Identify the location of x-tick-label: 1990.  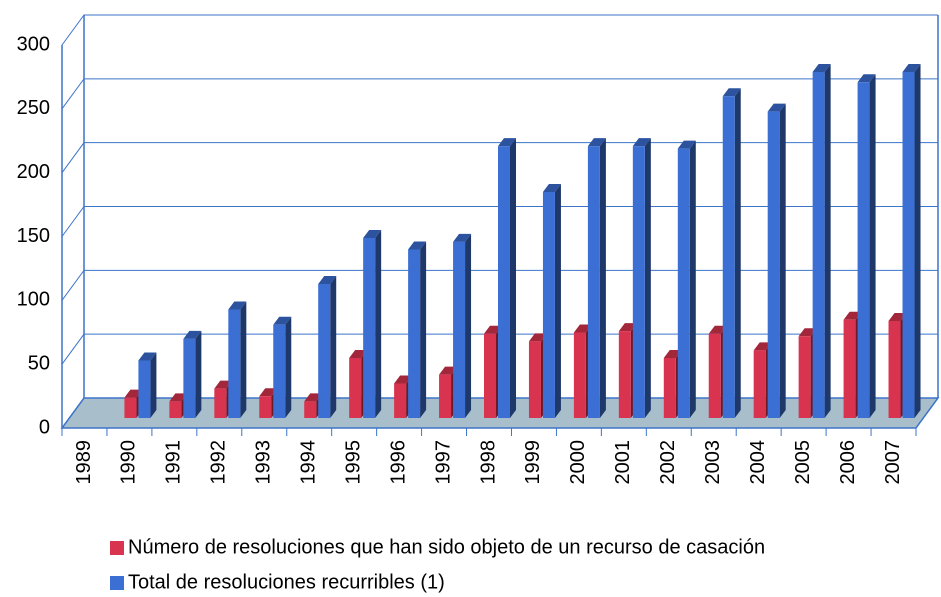
(129, 462).